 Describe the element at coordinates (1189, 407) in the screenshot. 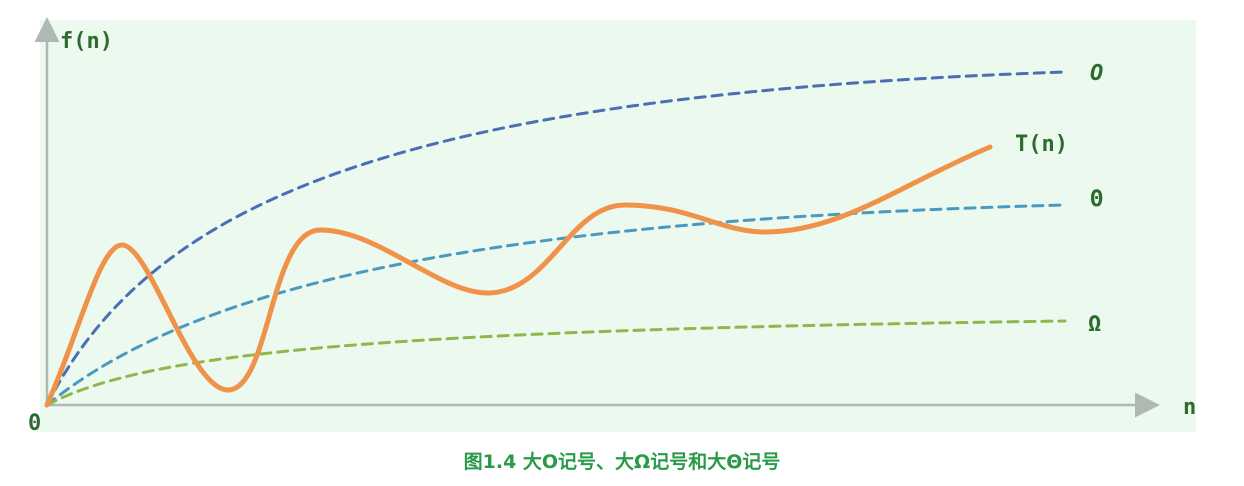

I see `x-axis-label: n` at that location.